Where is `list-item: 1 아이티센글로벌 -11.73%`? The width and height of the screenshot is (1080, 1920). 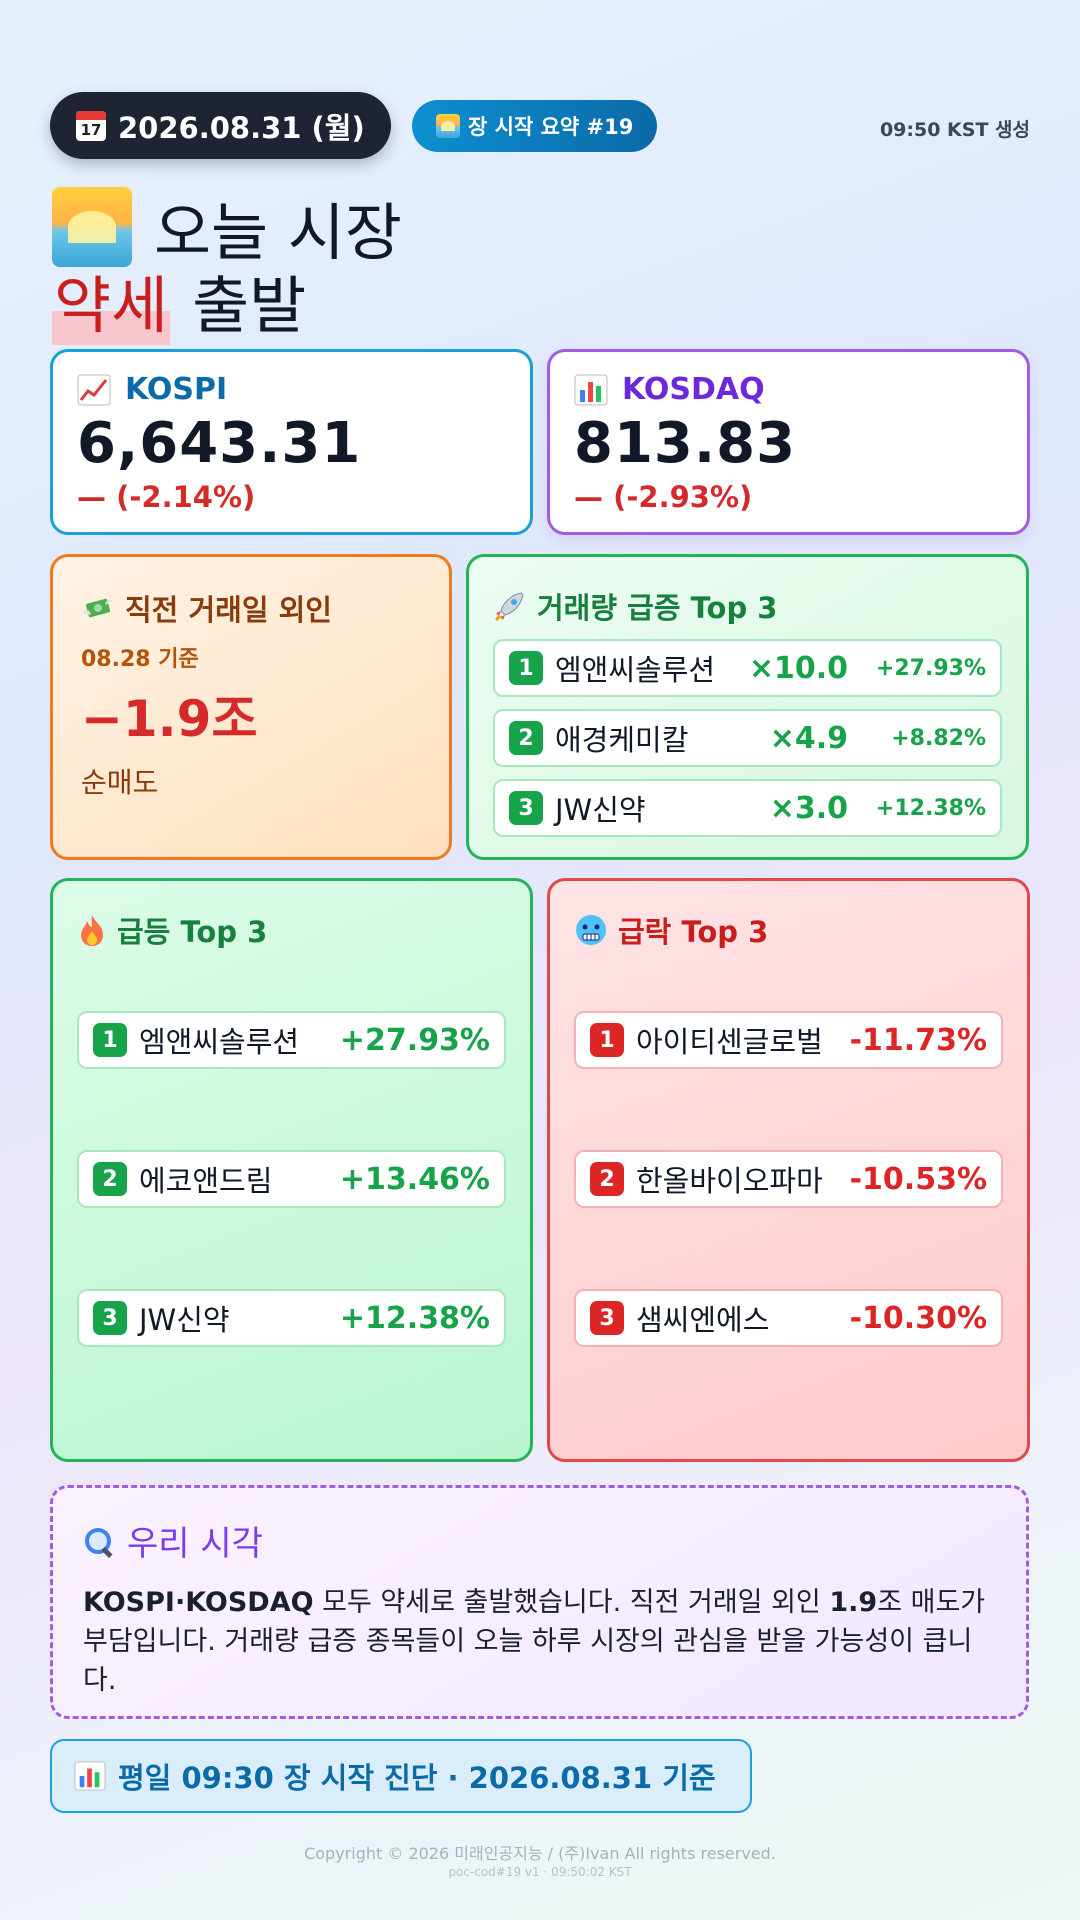 list-item: 1 아이티센글로벌 -11.73% is located at coordinates (788, 1040).